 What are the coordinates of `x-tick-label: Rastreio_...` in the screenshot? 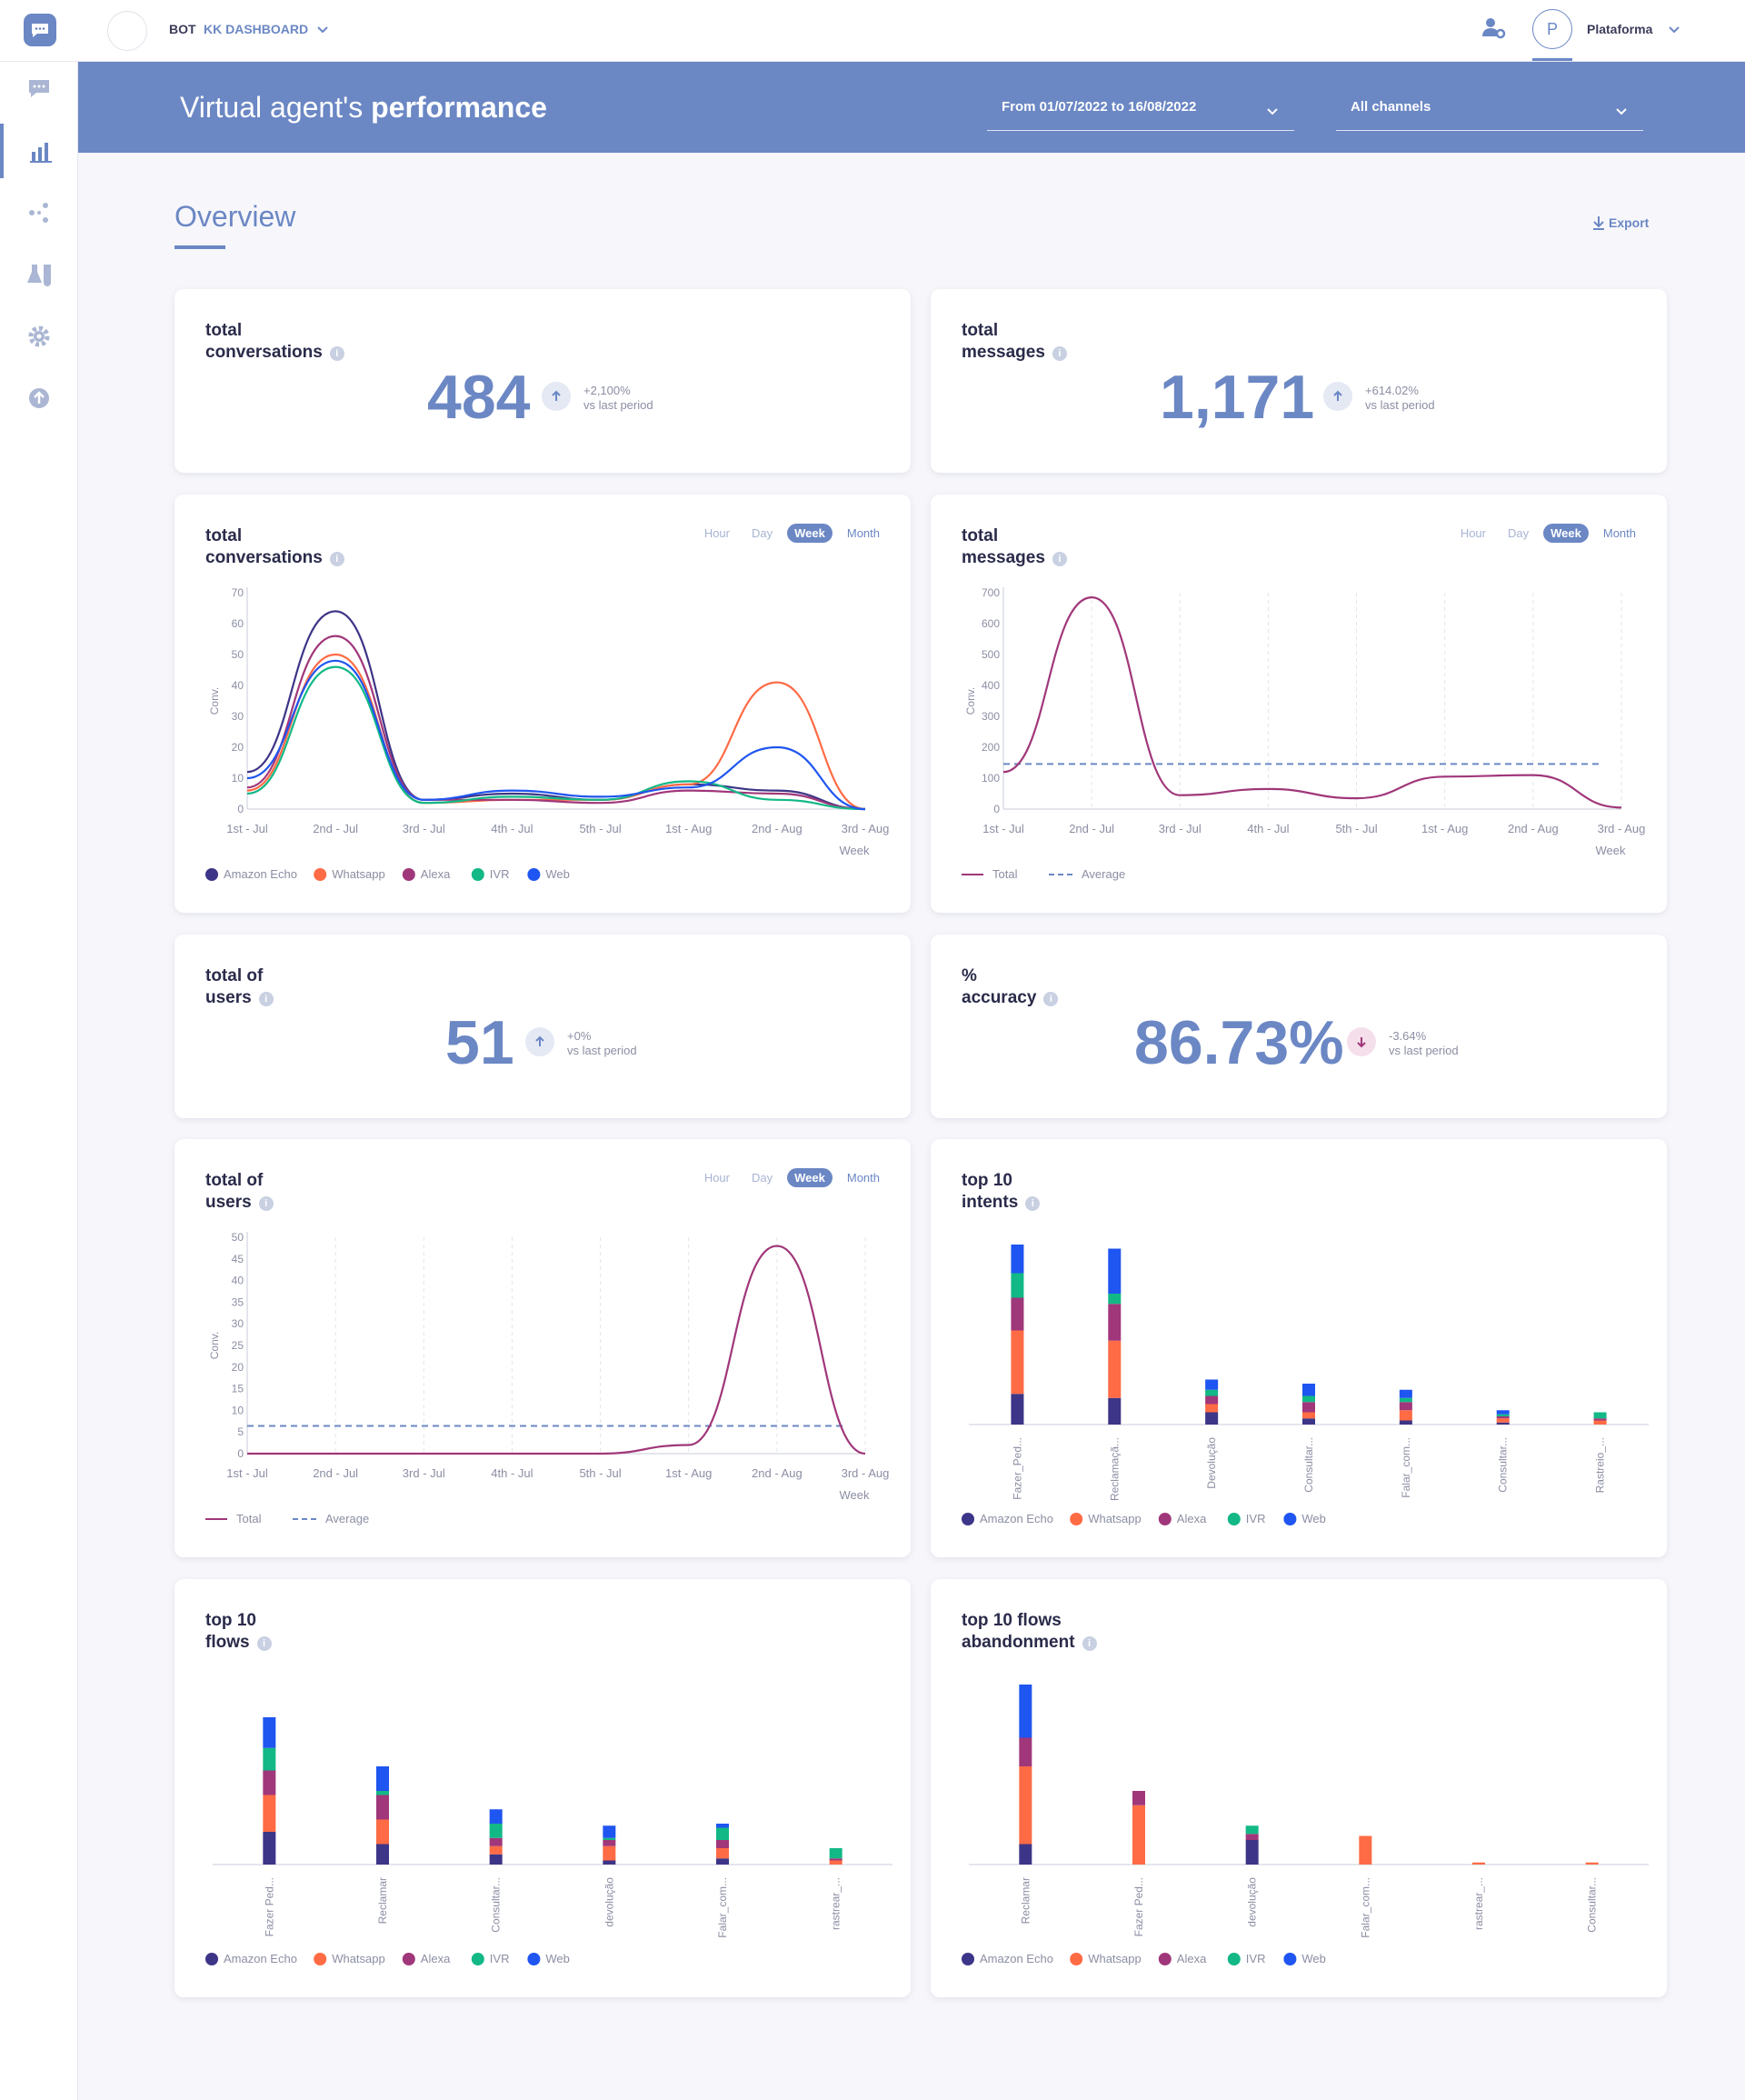 It's located at (1600, 1465).